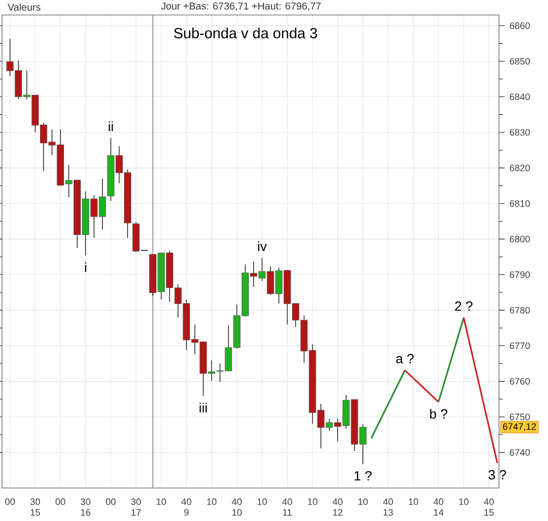  I want to click on x-tick-label: 40 12, so click(337, 507).